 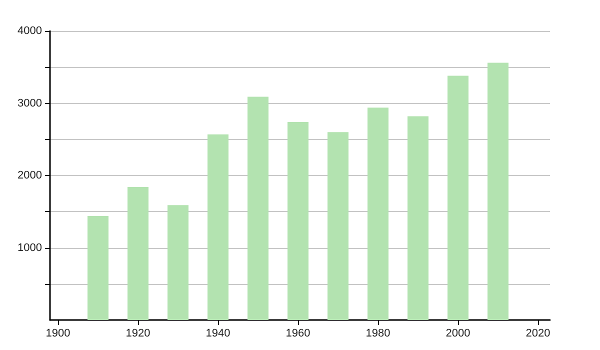 What do you see at coordinates (30, 176) in the screenshot?
I see `y-tick-label: 2000` at bounding box center [30, 176].